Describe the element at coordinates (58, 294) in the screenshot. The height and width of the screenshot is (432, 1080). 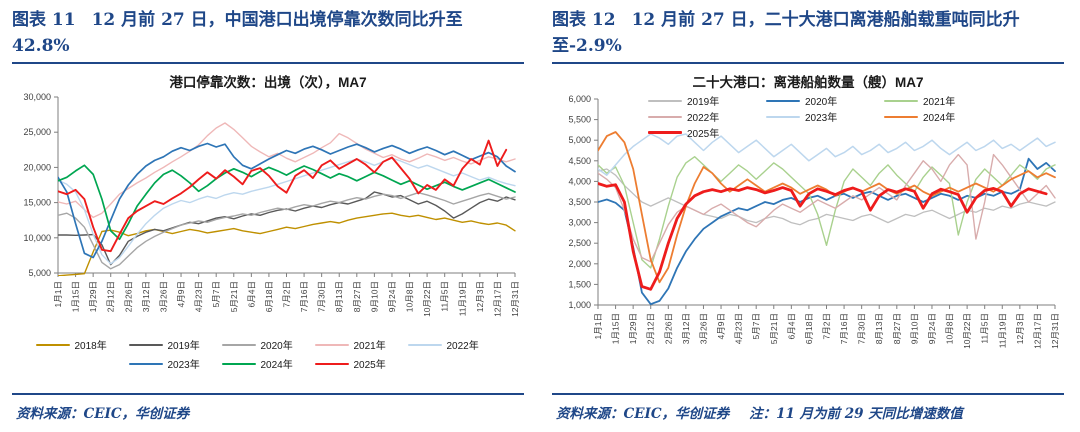
I see `x-tick-label: 1月1日` at that location.